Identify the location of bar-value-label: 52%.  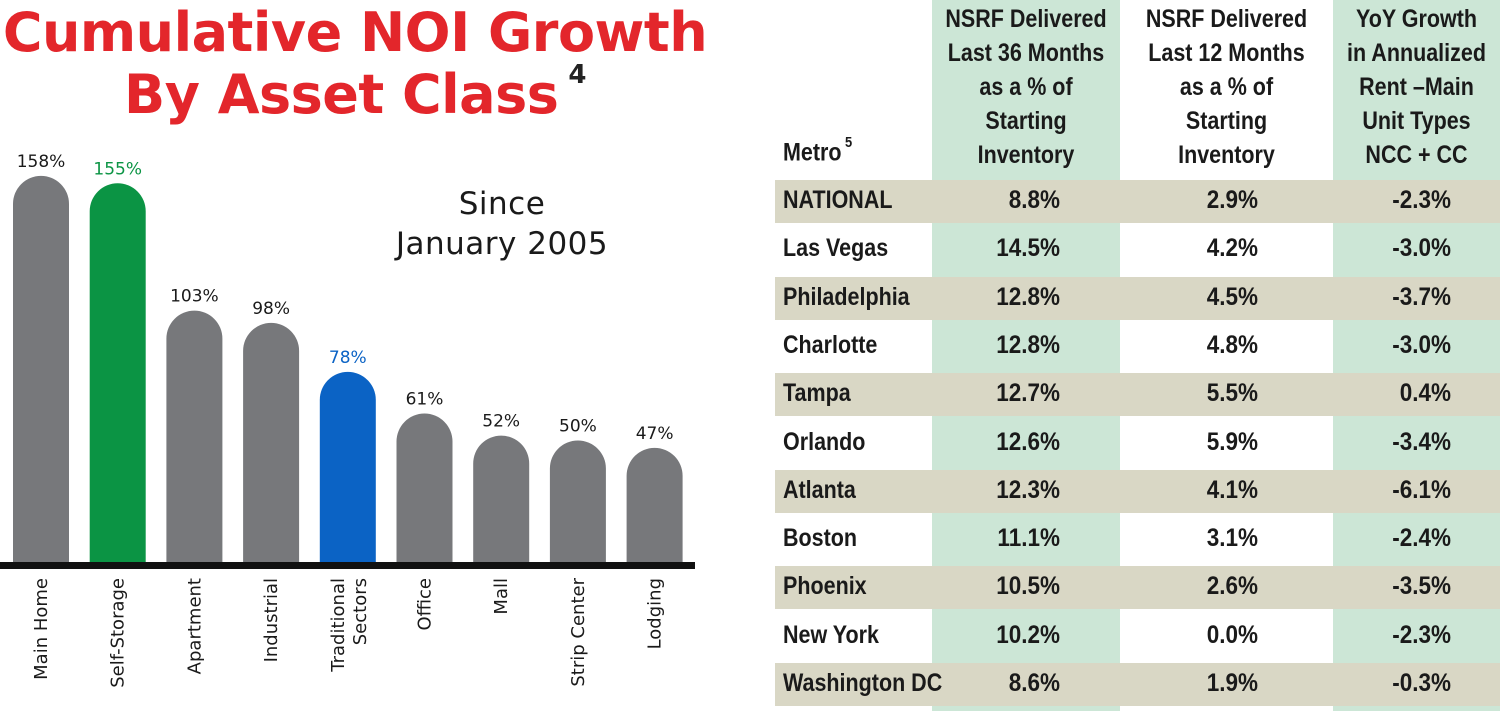
(501, 422).